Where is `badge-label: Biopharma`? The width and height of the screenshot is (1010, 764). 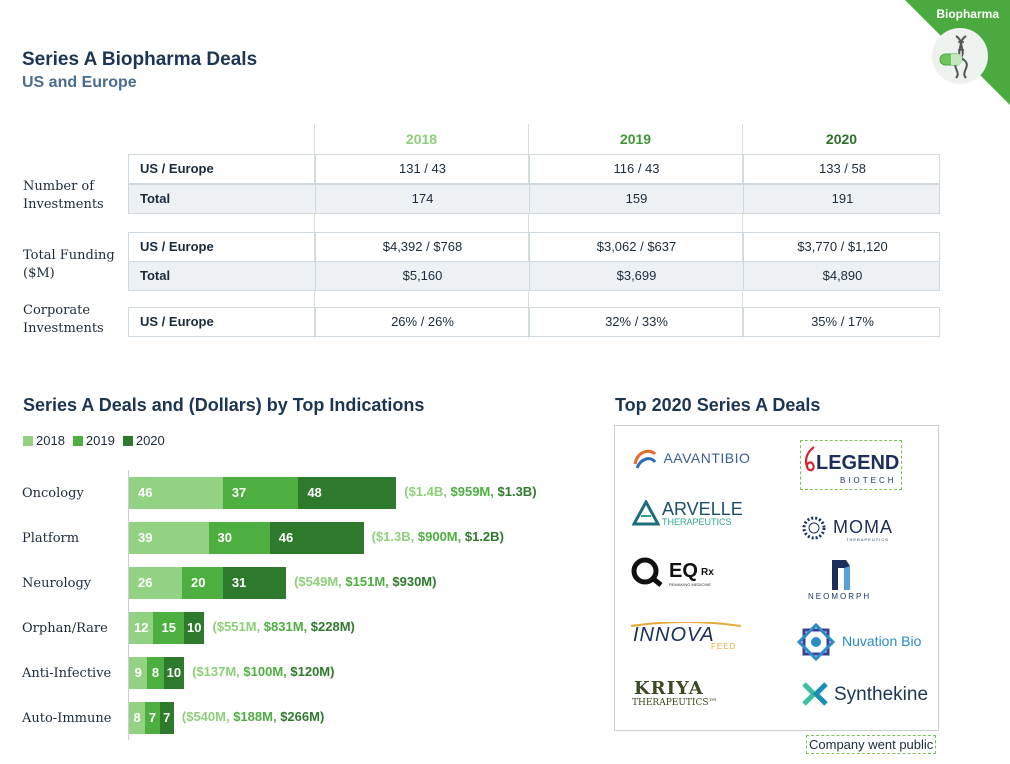
badge-label: Biopharma is located at coordinates (967, 14).